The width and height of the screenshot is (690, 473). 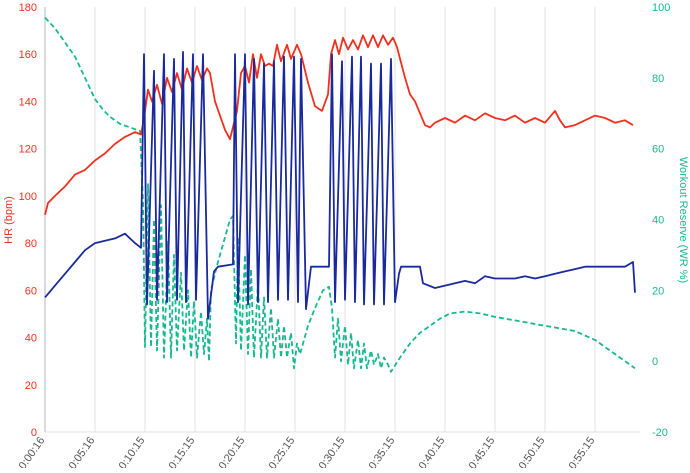 I want to click on y-tick-label: 80, so click(x=31, y=244).